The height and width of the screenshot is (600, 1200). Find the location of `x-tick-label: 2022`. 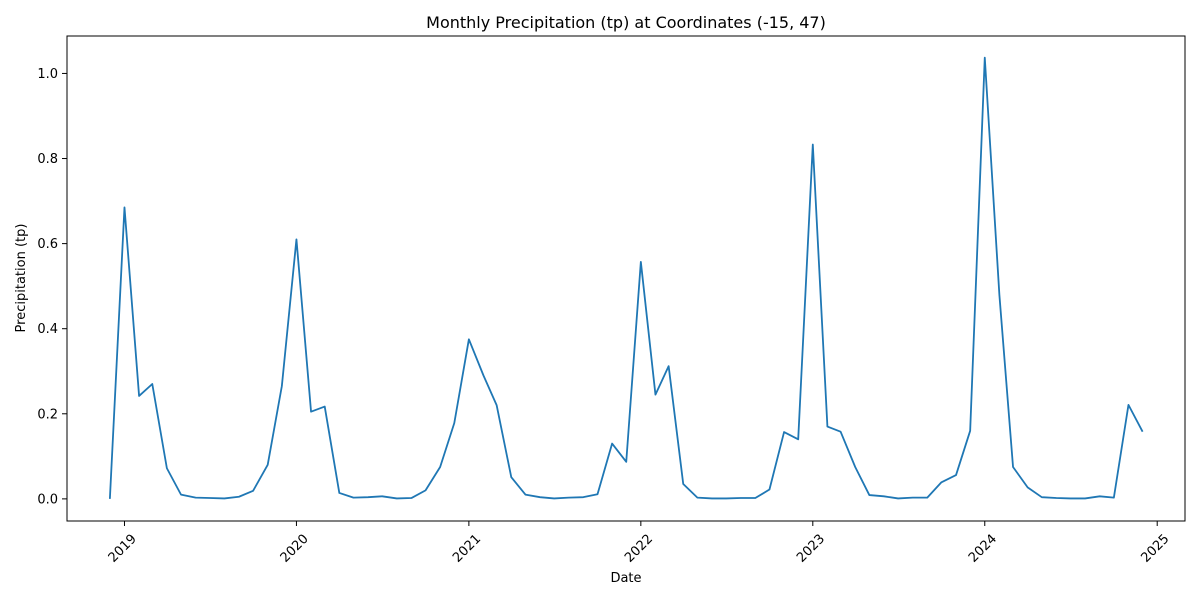

x-tick-label: 2022 is located at coordinates (639, 549).